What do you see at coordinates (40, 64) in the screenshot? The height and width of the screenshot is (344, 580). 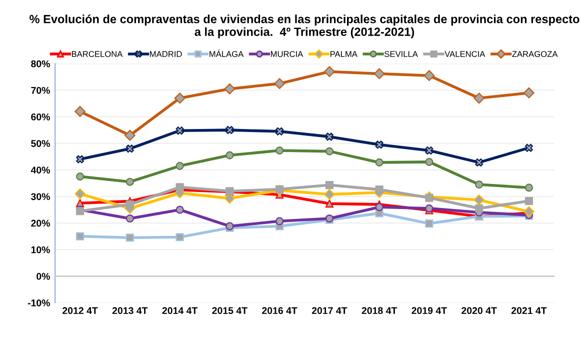 I see `y-tick-label: 80%` at bounding box center [40, 64].